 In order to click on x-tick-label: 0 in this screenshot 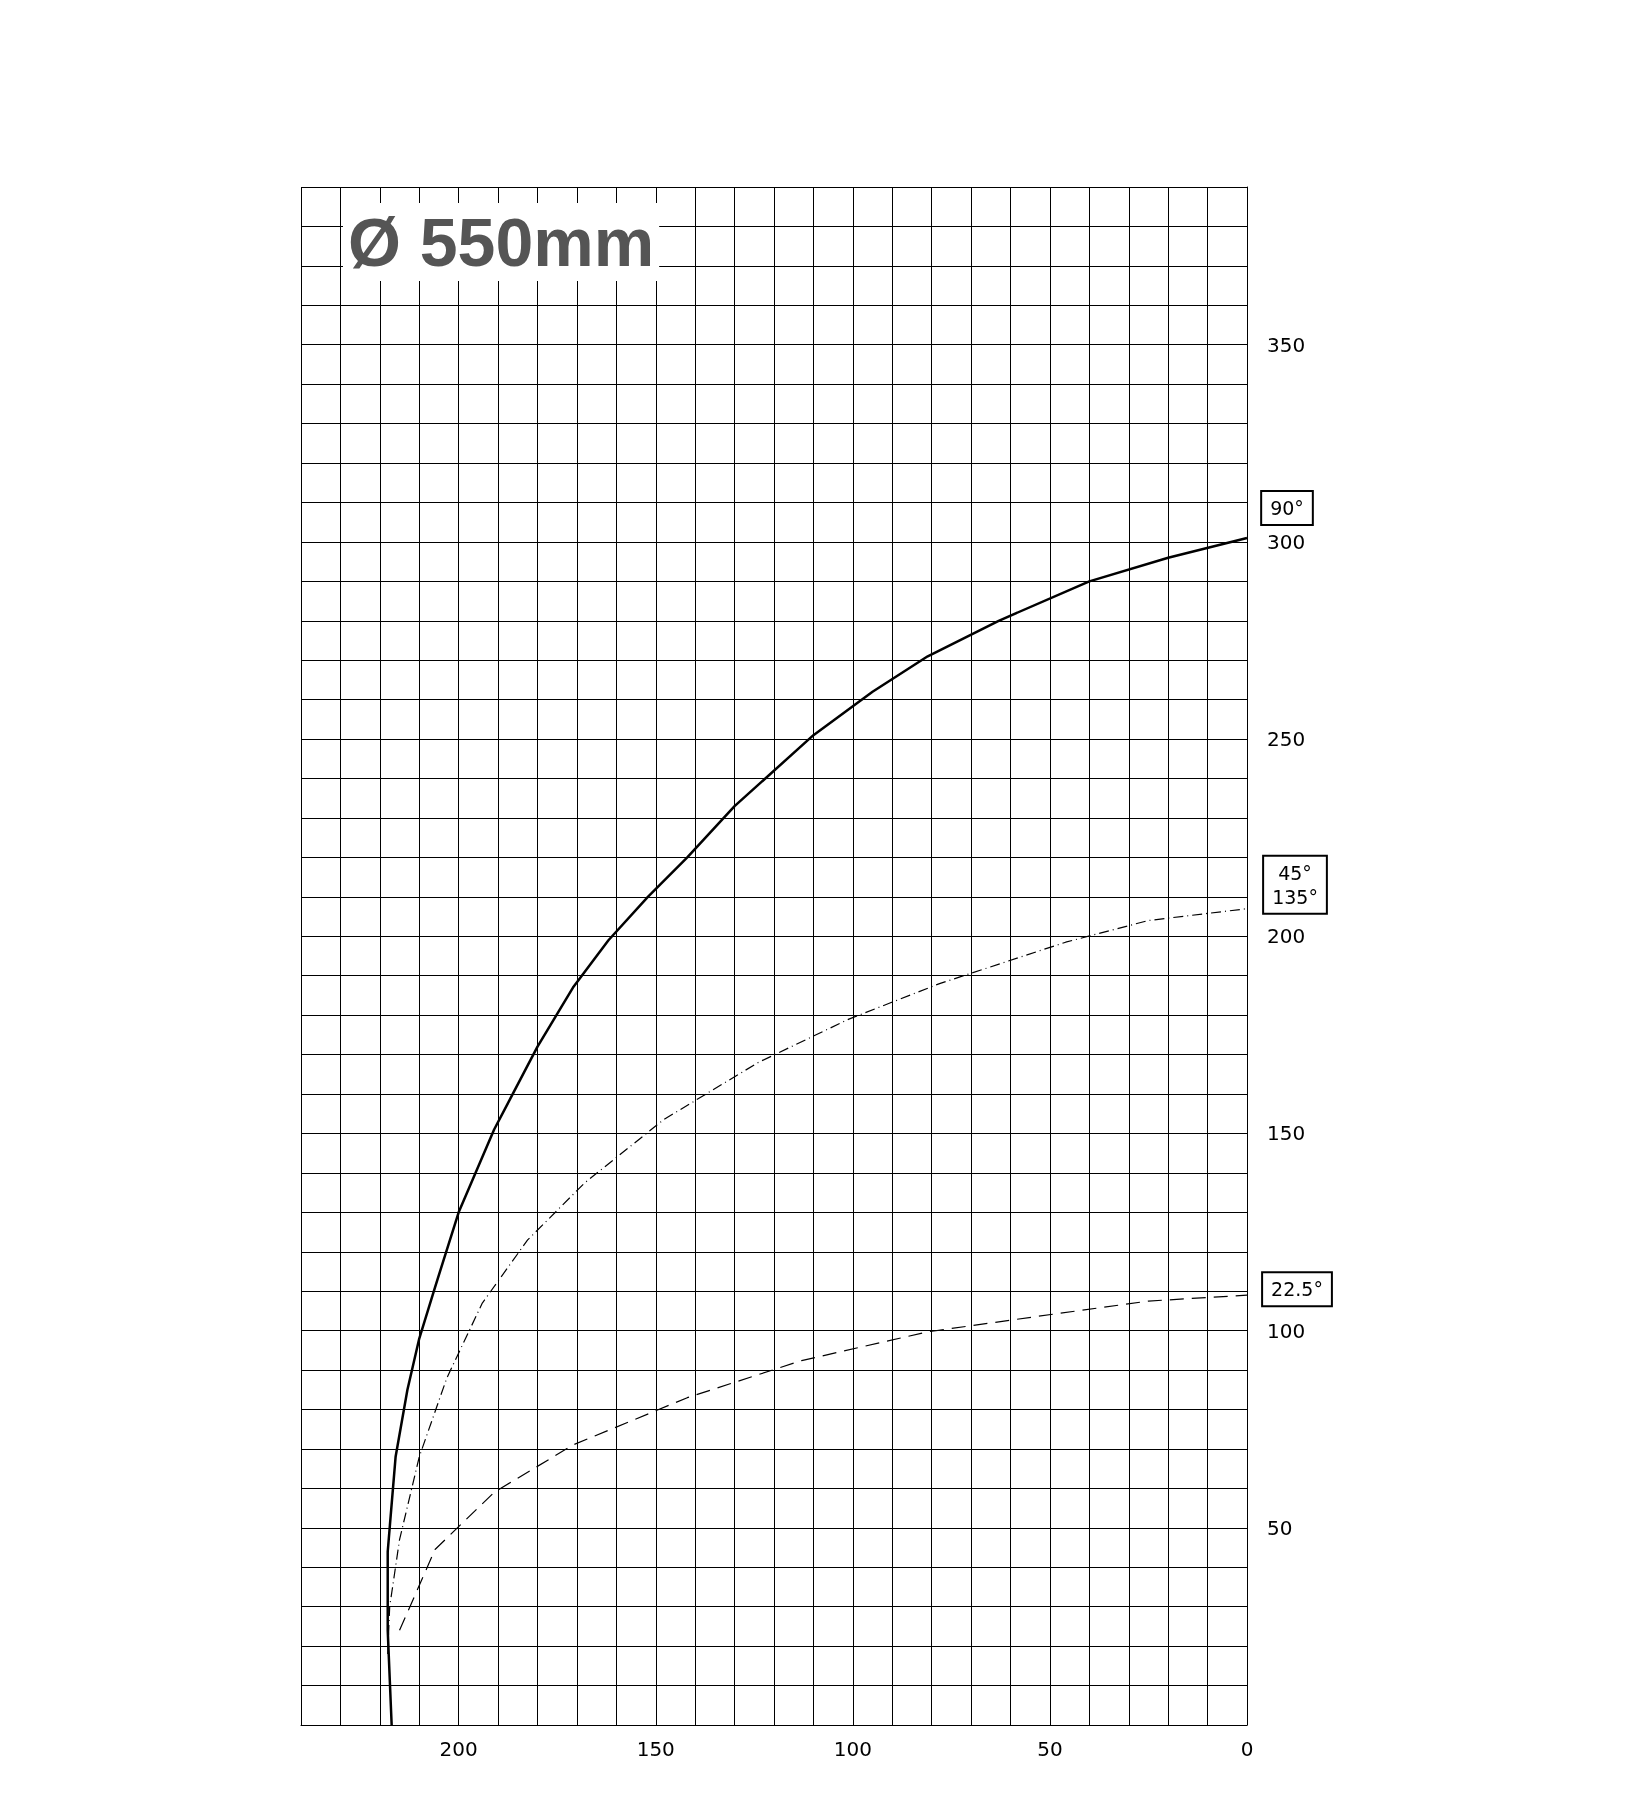, I will do `click(1247, 1749)`.